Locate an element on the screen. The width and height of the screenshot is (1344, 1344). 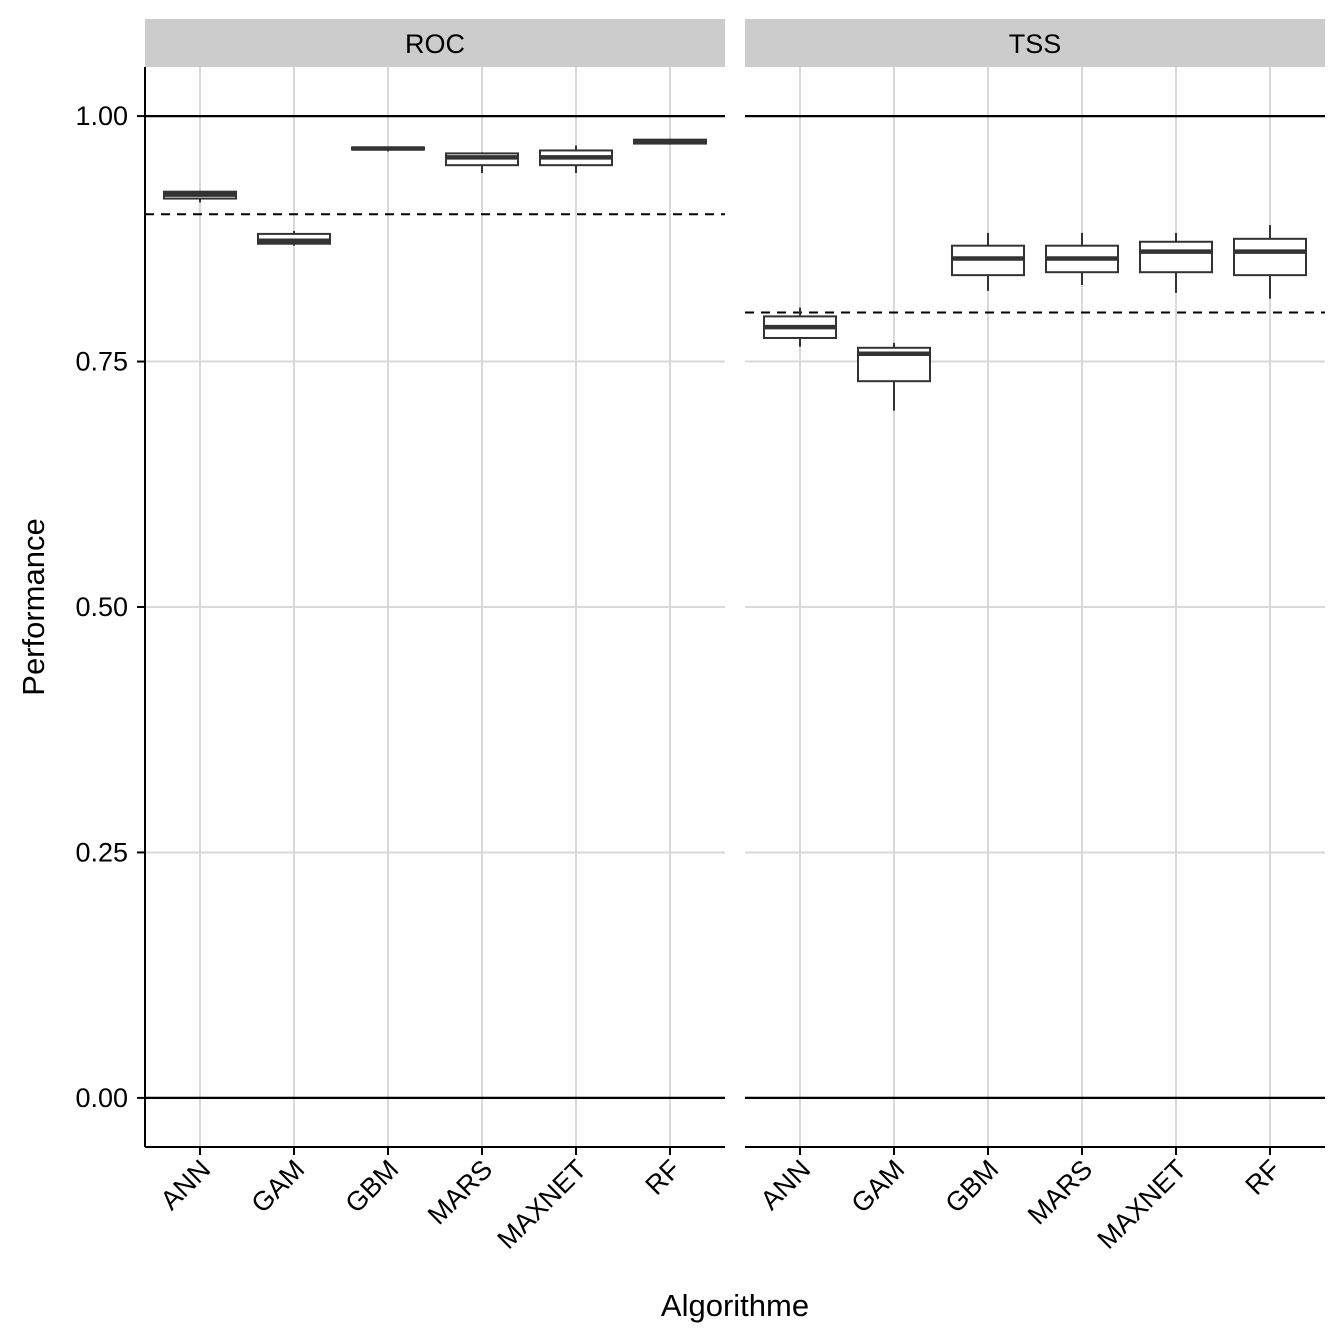
facet-strip-label: TSS is located at coordinates (1035, 44).